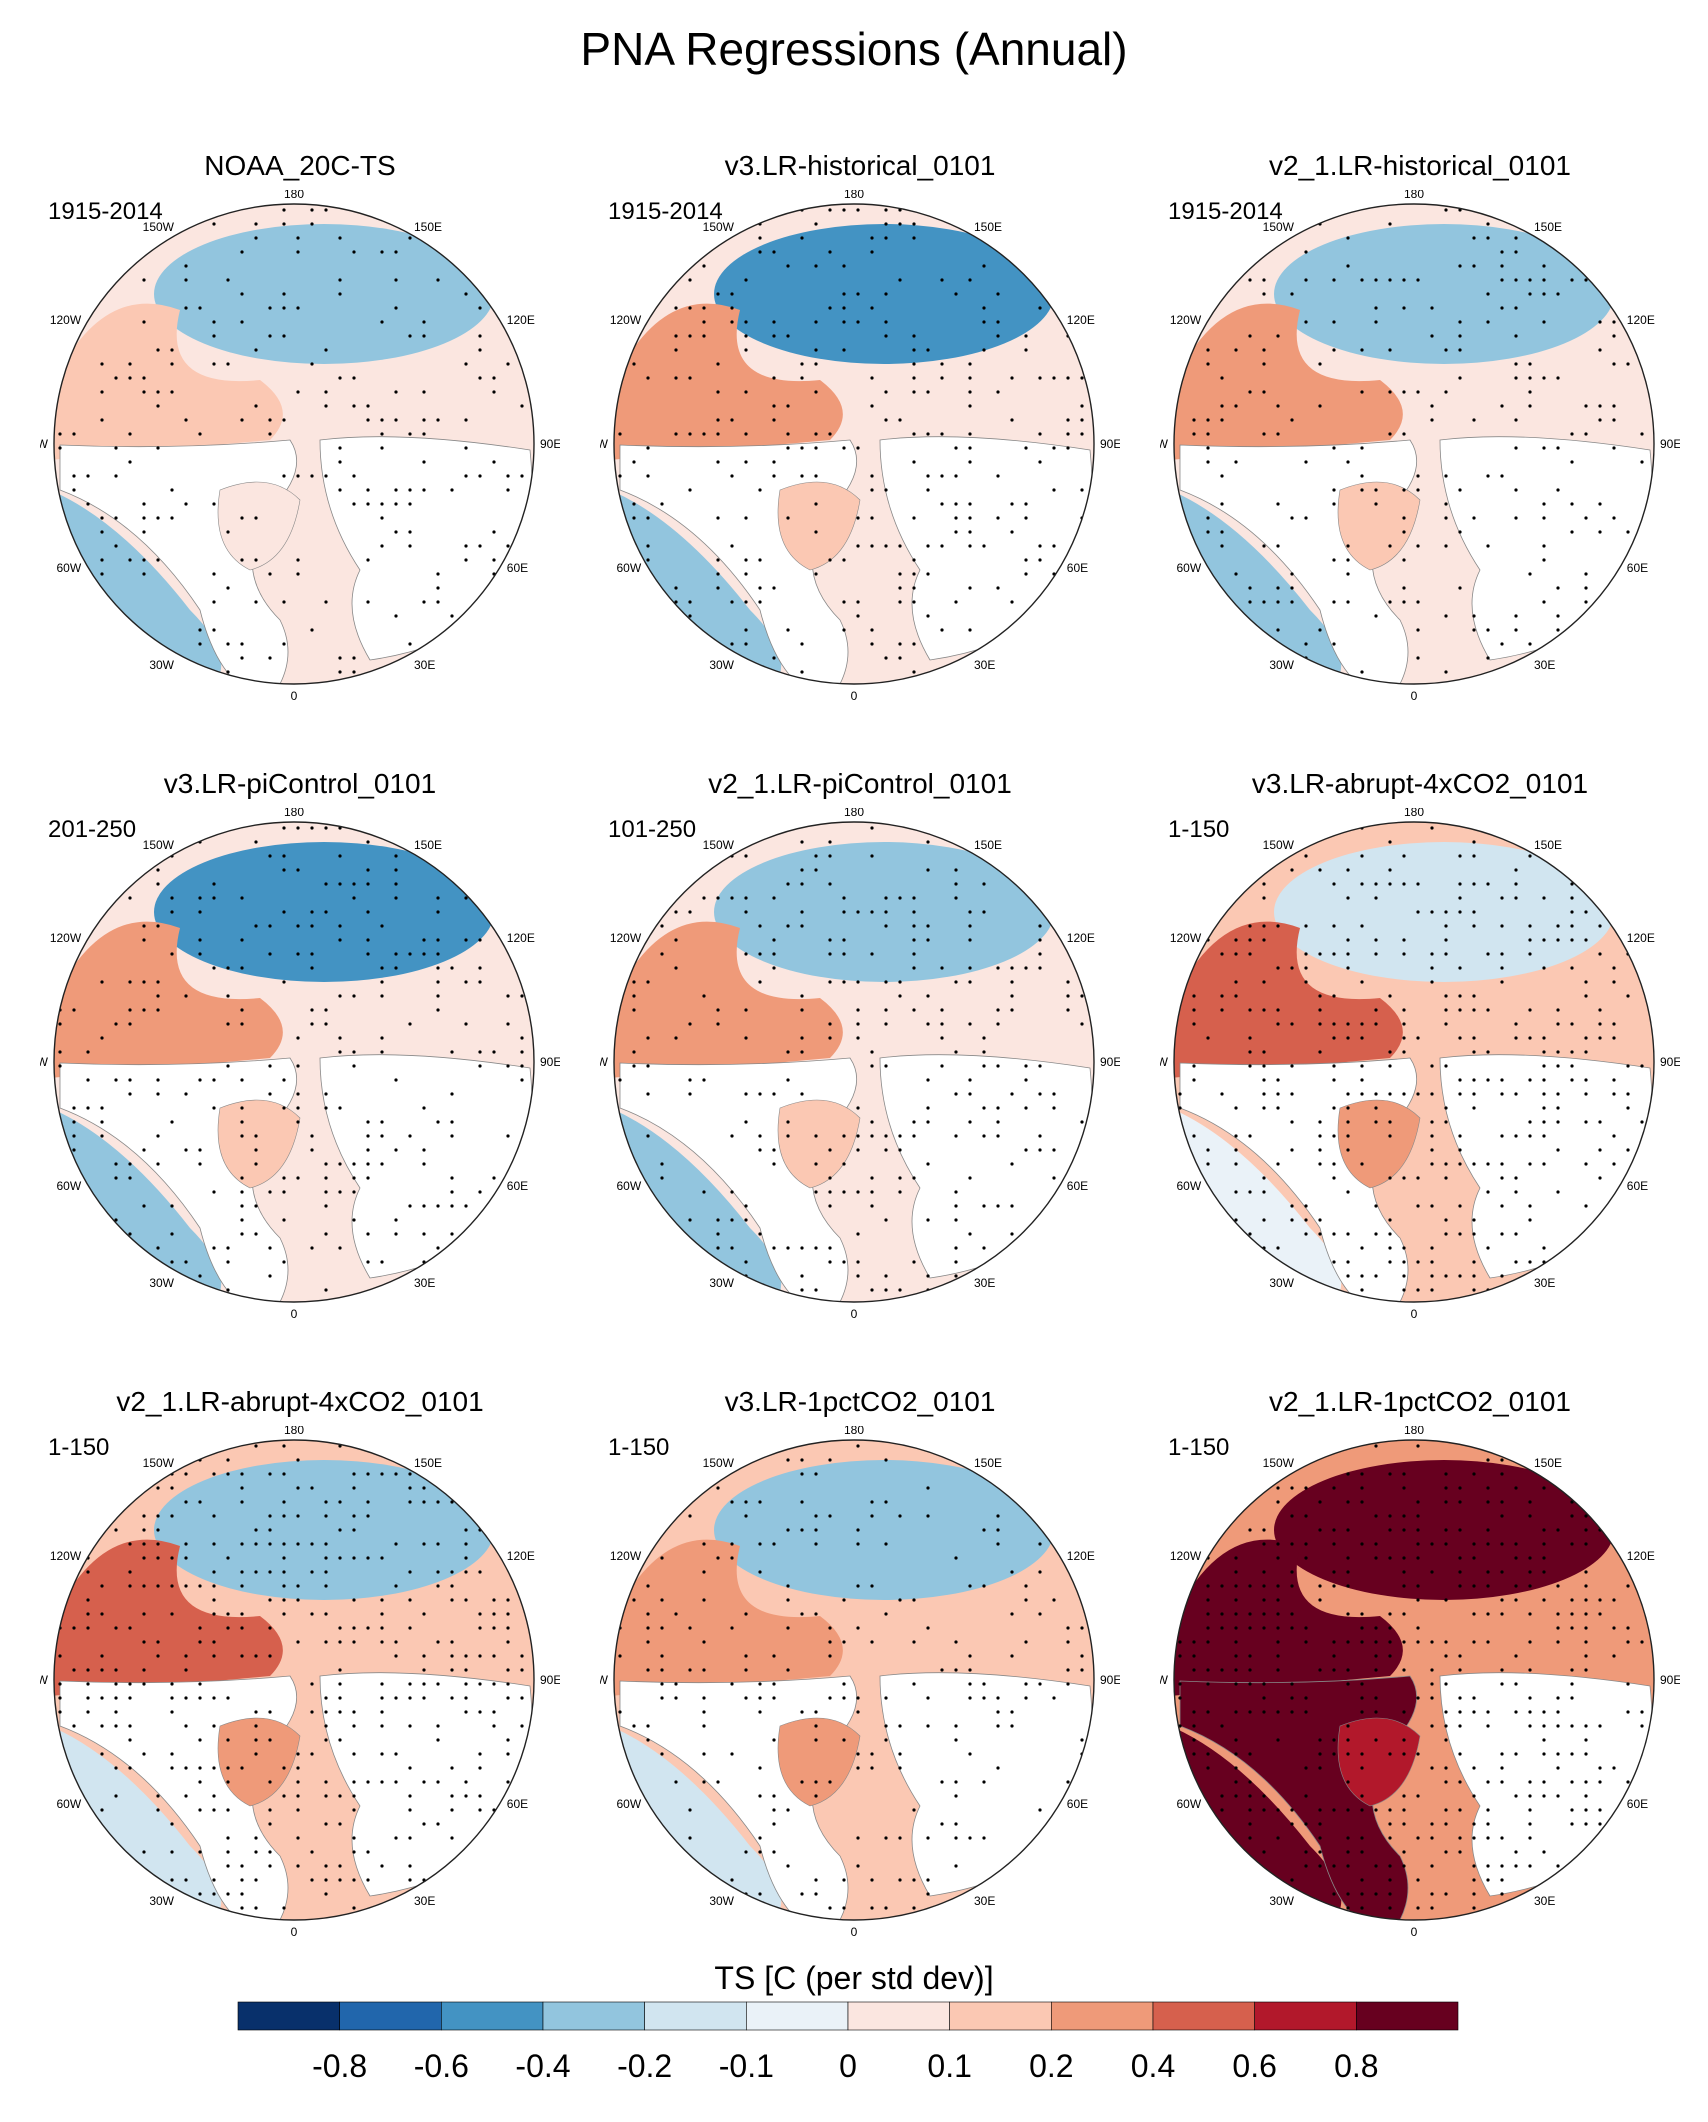 The image size is (1708, 2122). What do you see at coordinates (300, 1401) in the screenshot?
I see `panel-title: v2_1.LR-abrupt-4xCO2_0101` at bounding box center [300, 1401].